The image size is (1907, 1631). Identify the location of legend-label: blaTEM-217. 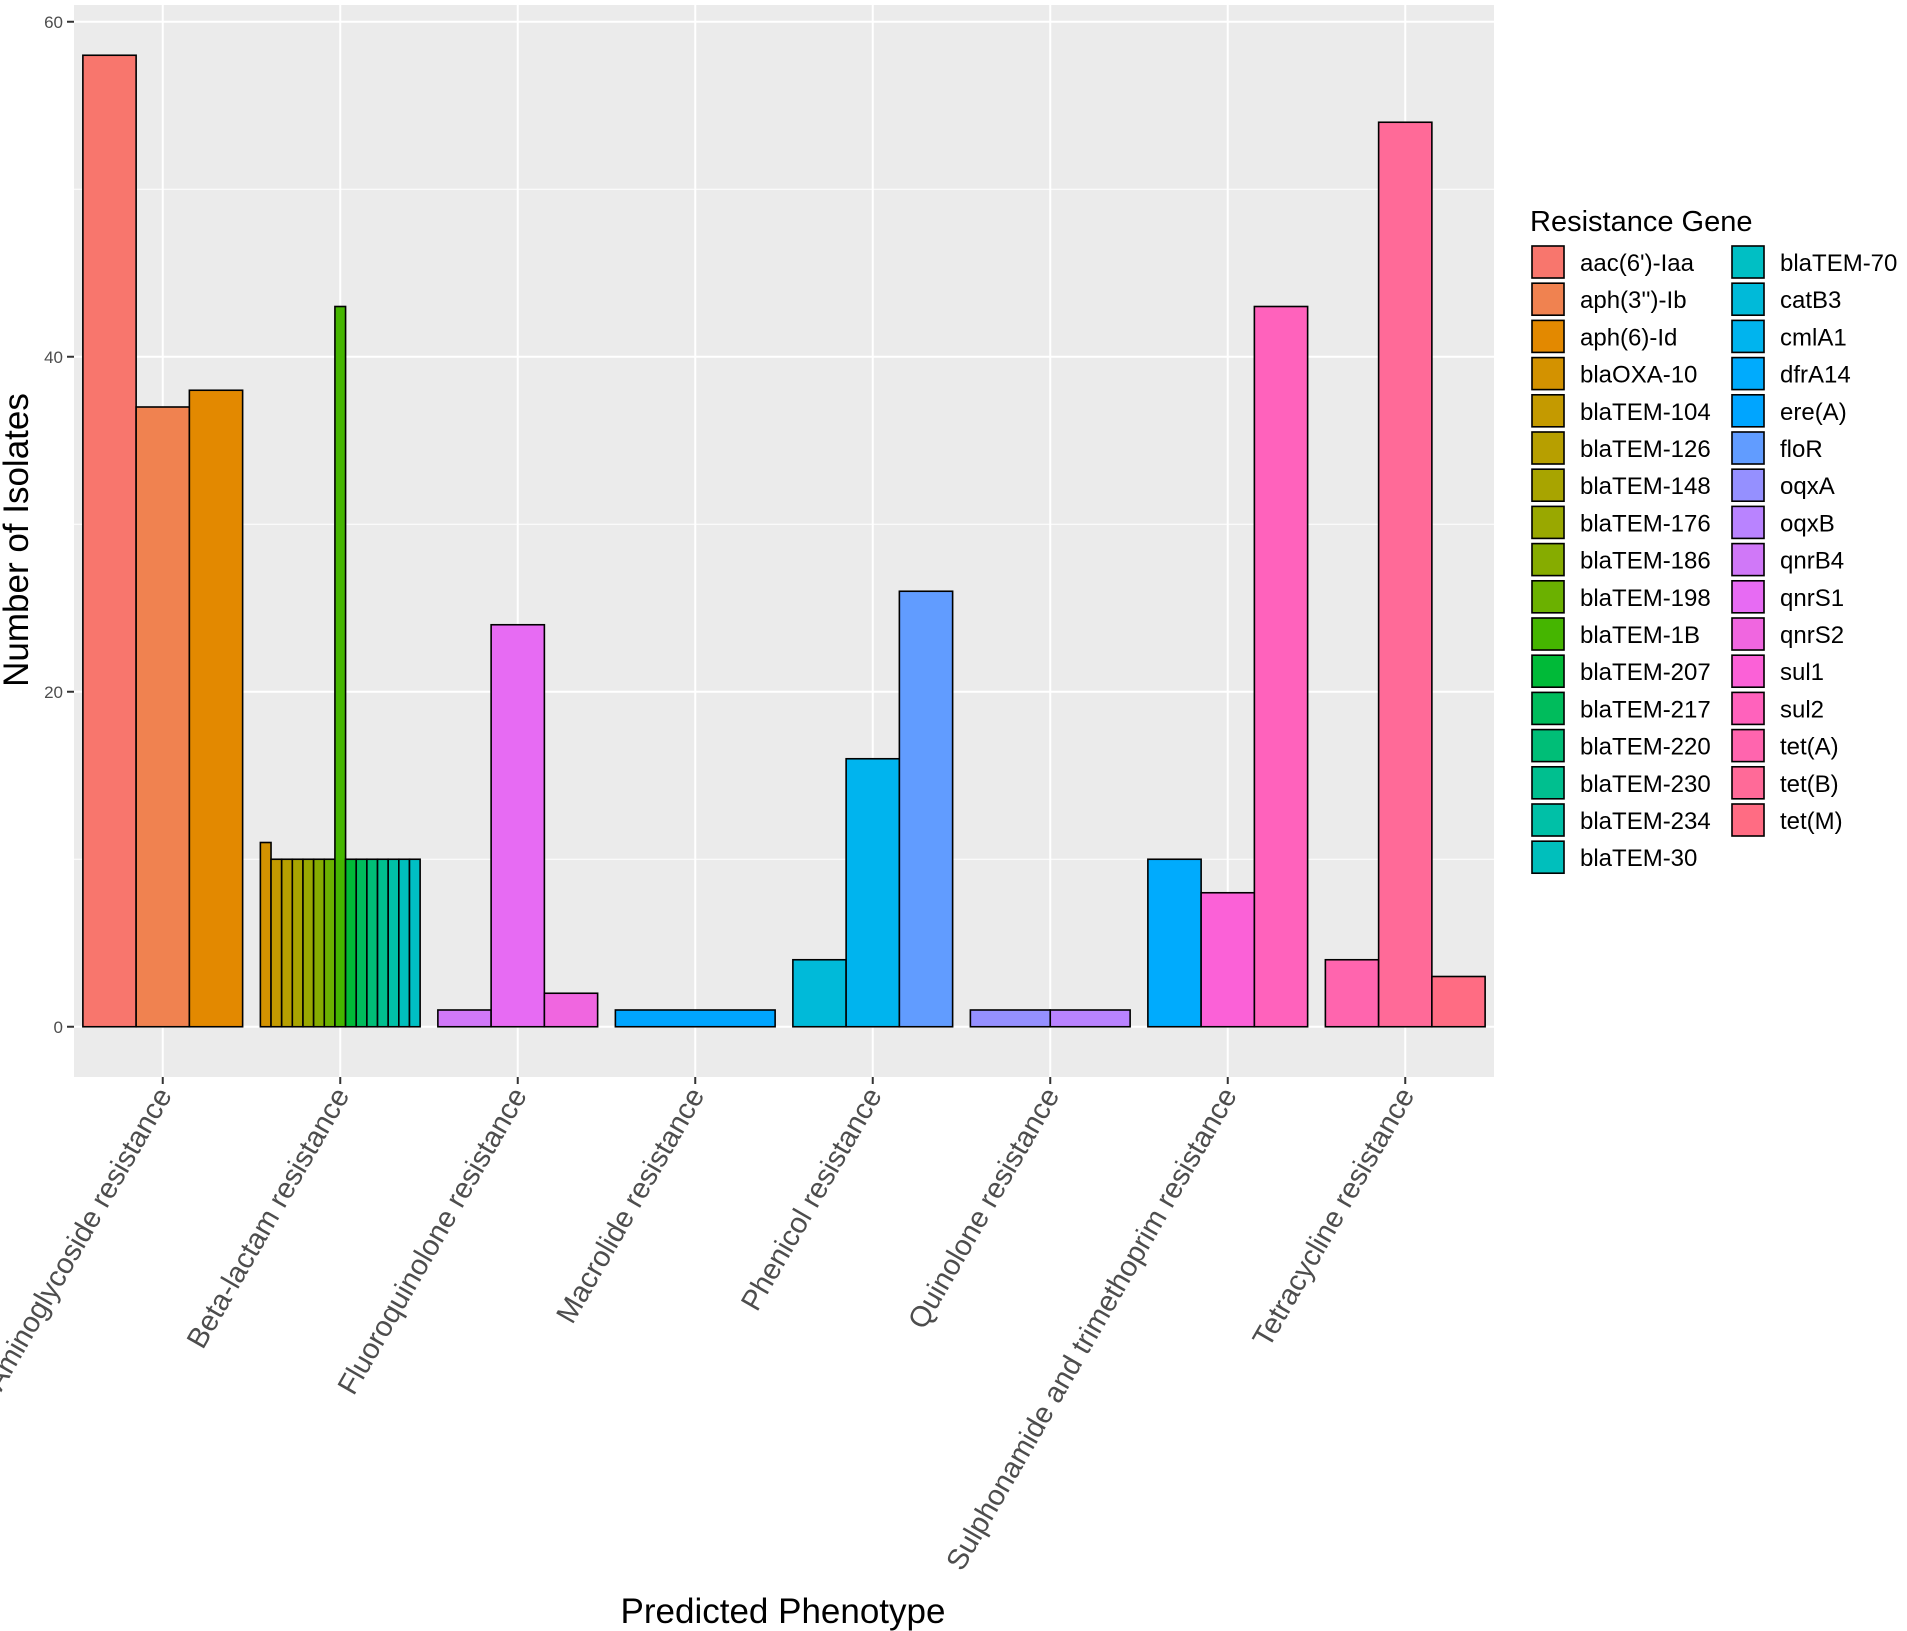
(1645, 709).